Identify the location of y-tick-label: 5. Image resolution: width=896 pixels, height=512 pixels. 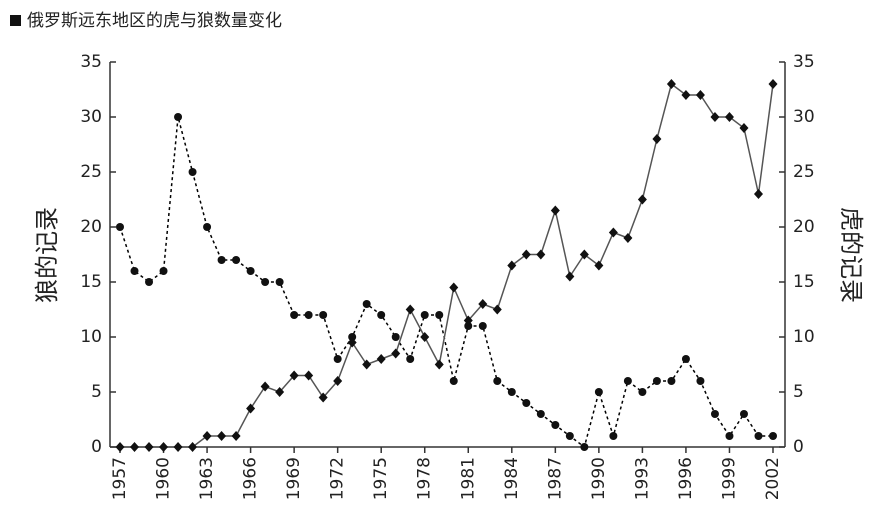
(96, 392).